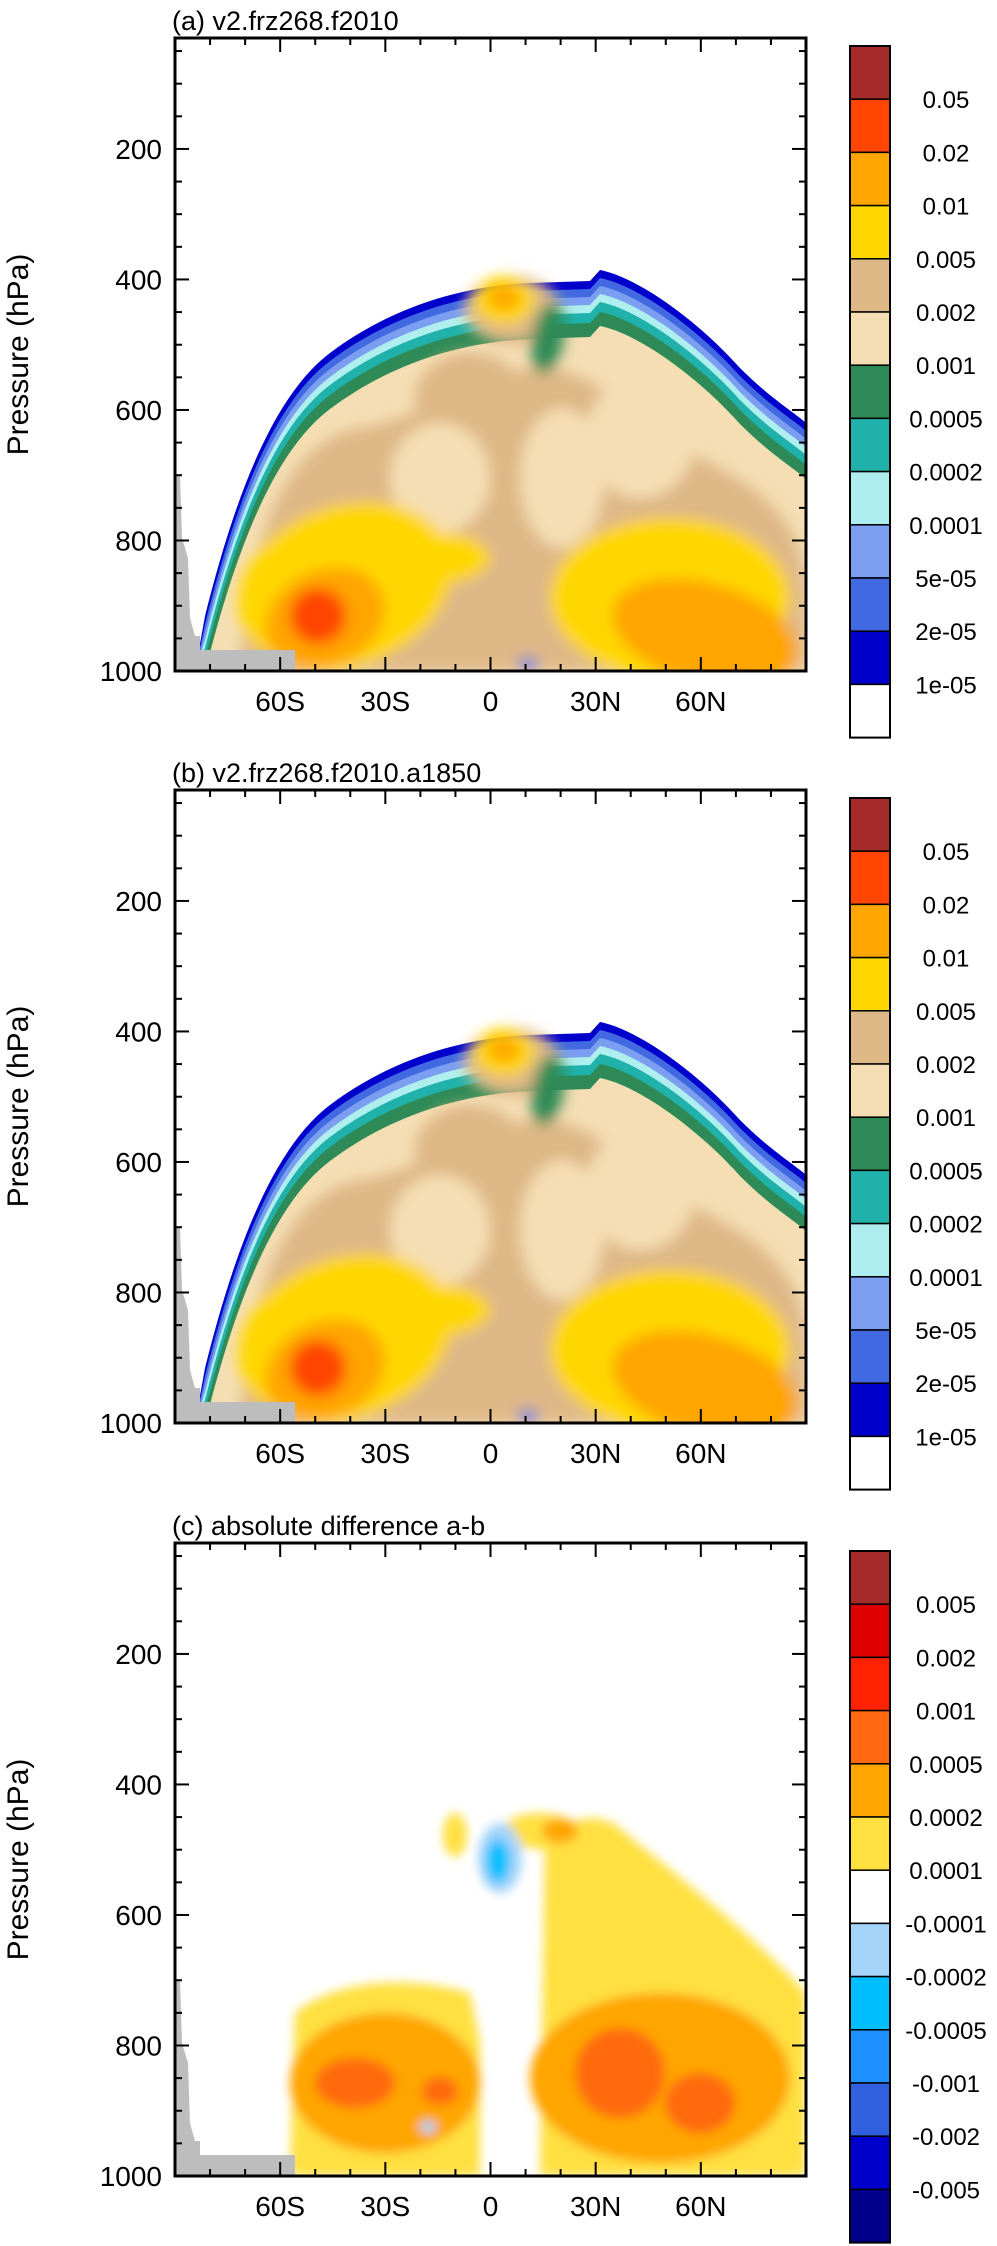 Image resolution: width=997 pixels, height=2246 pixels. I want to click on band-0.02, so click(318, 616).